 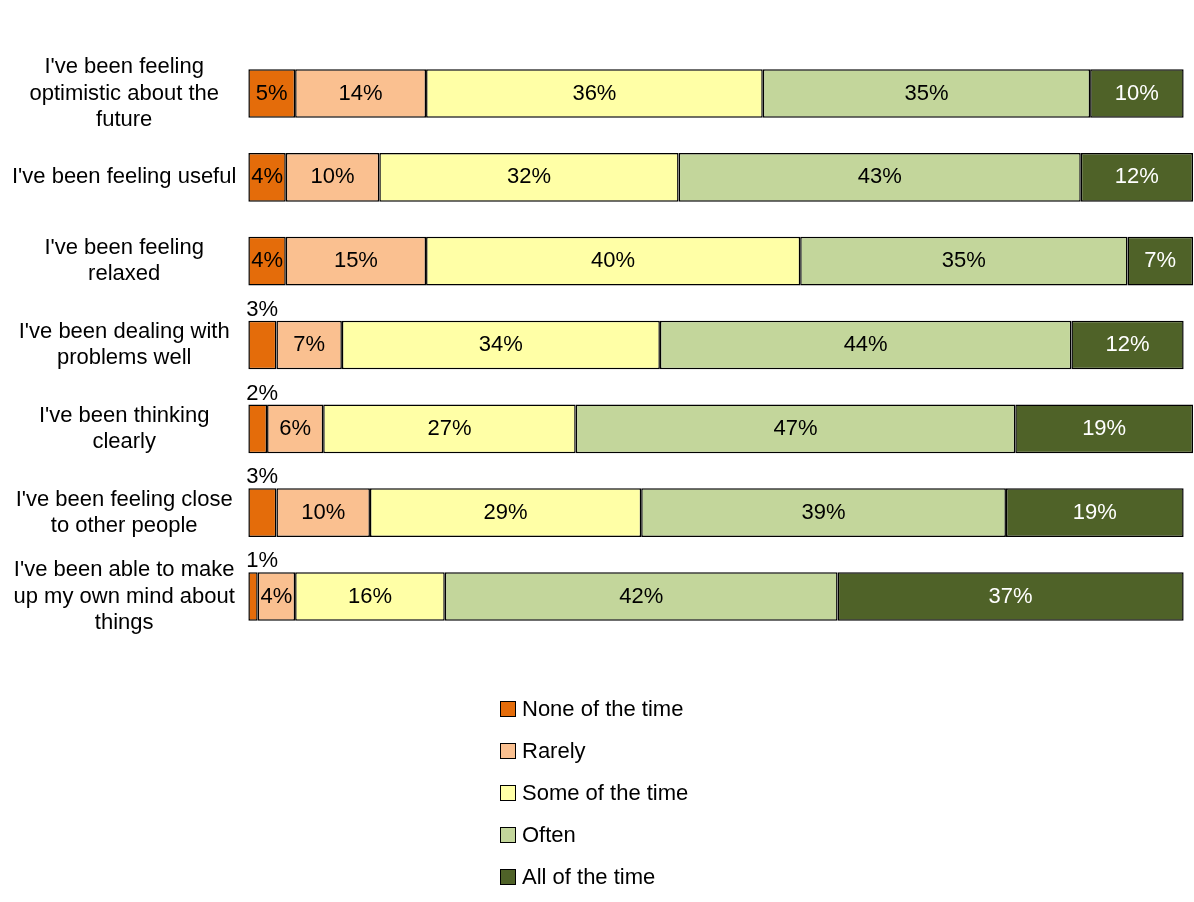 What do you see at coordinates (124, 595) in the screenshot?
I see `y-tick-label: I've been able to make up my own mind about things` at bounding box center [124, 595].